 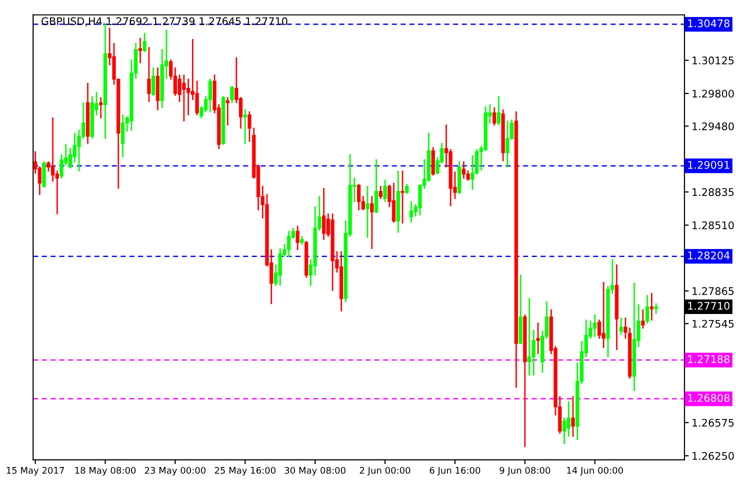 I want to click on x-tick-label: 14 Jun 00:00, so click(x=595, y=471).